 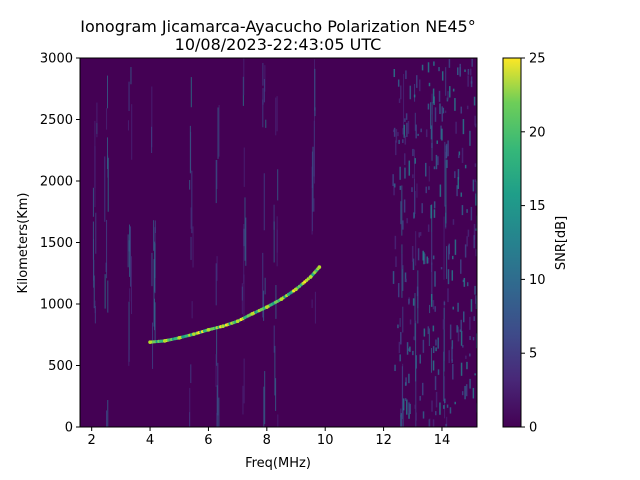 What do you see at coordinates (278, 463) in the screenshot?
I see `x-axis-label: Freq(MHz)` at bounding box center [278, 463].